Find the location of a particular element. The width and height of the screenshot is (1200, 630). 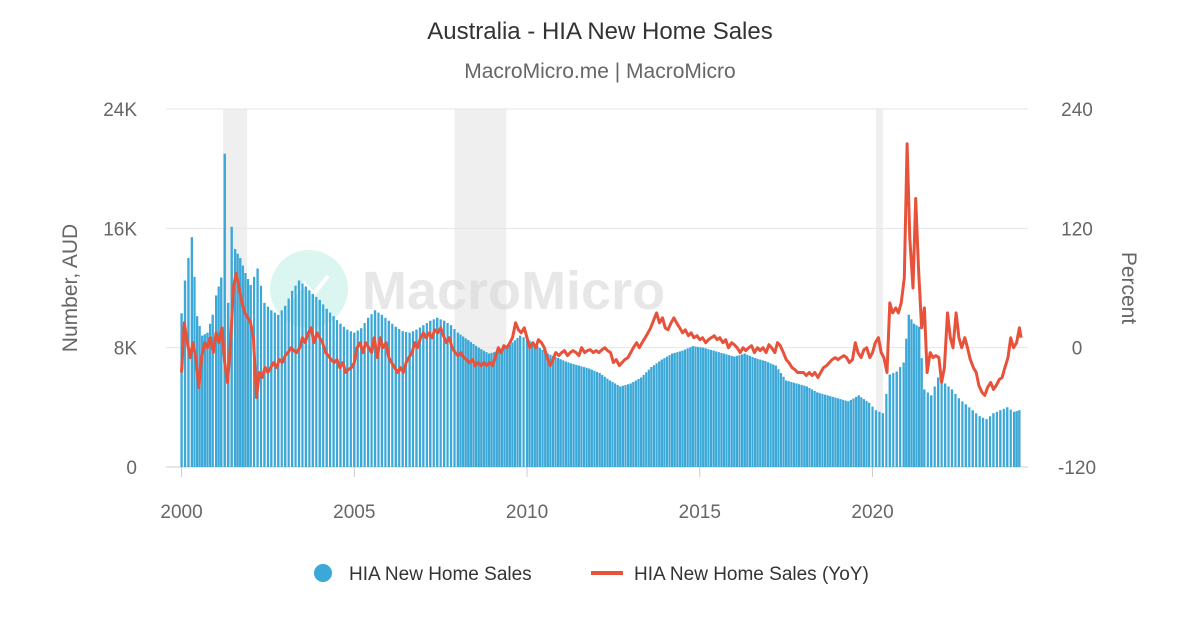

legend-label-bars: HIA New Home Sales is located at coordinates (440, 574).